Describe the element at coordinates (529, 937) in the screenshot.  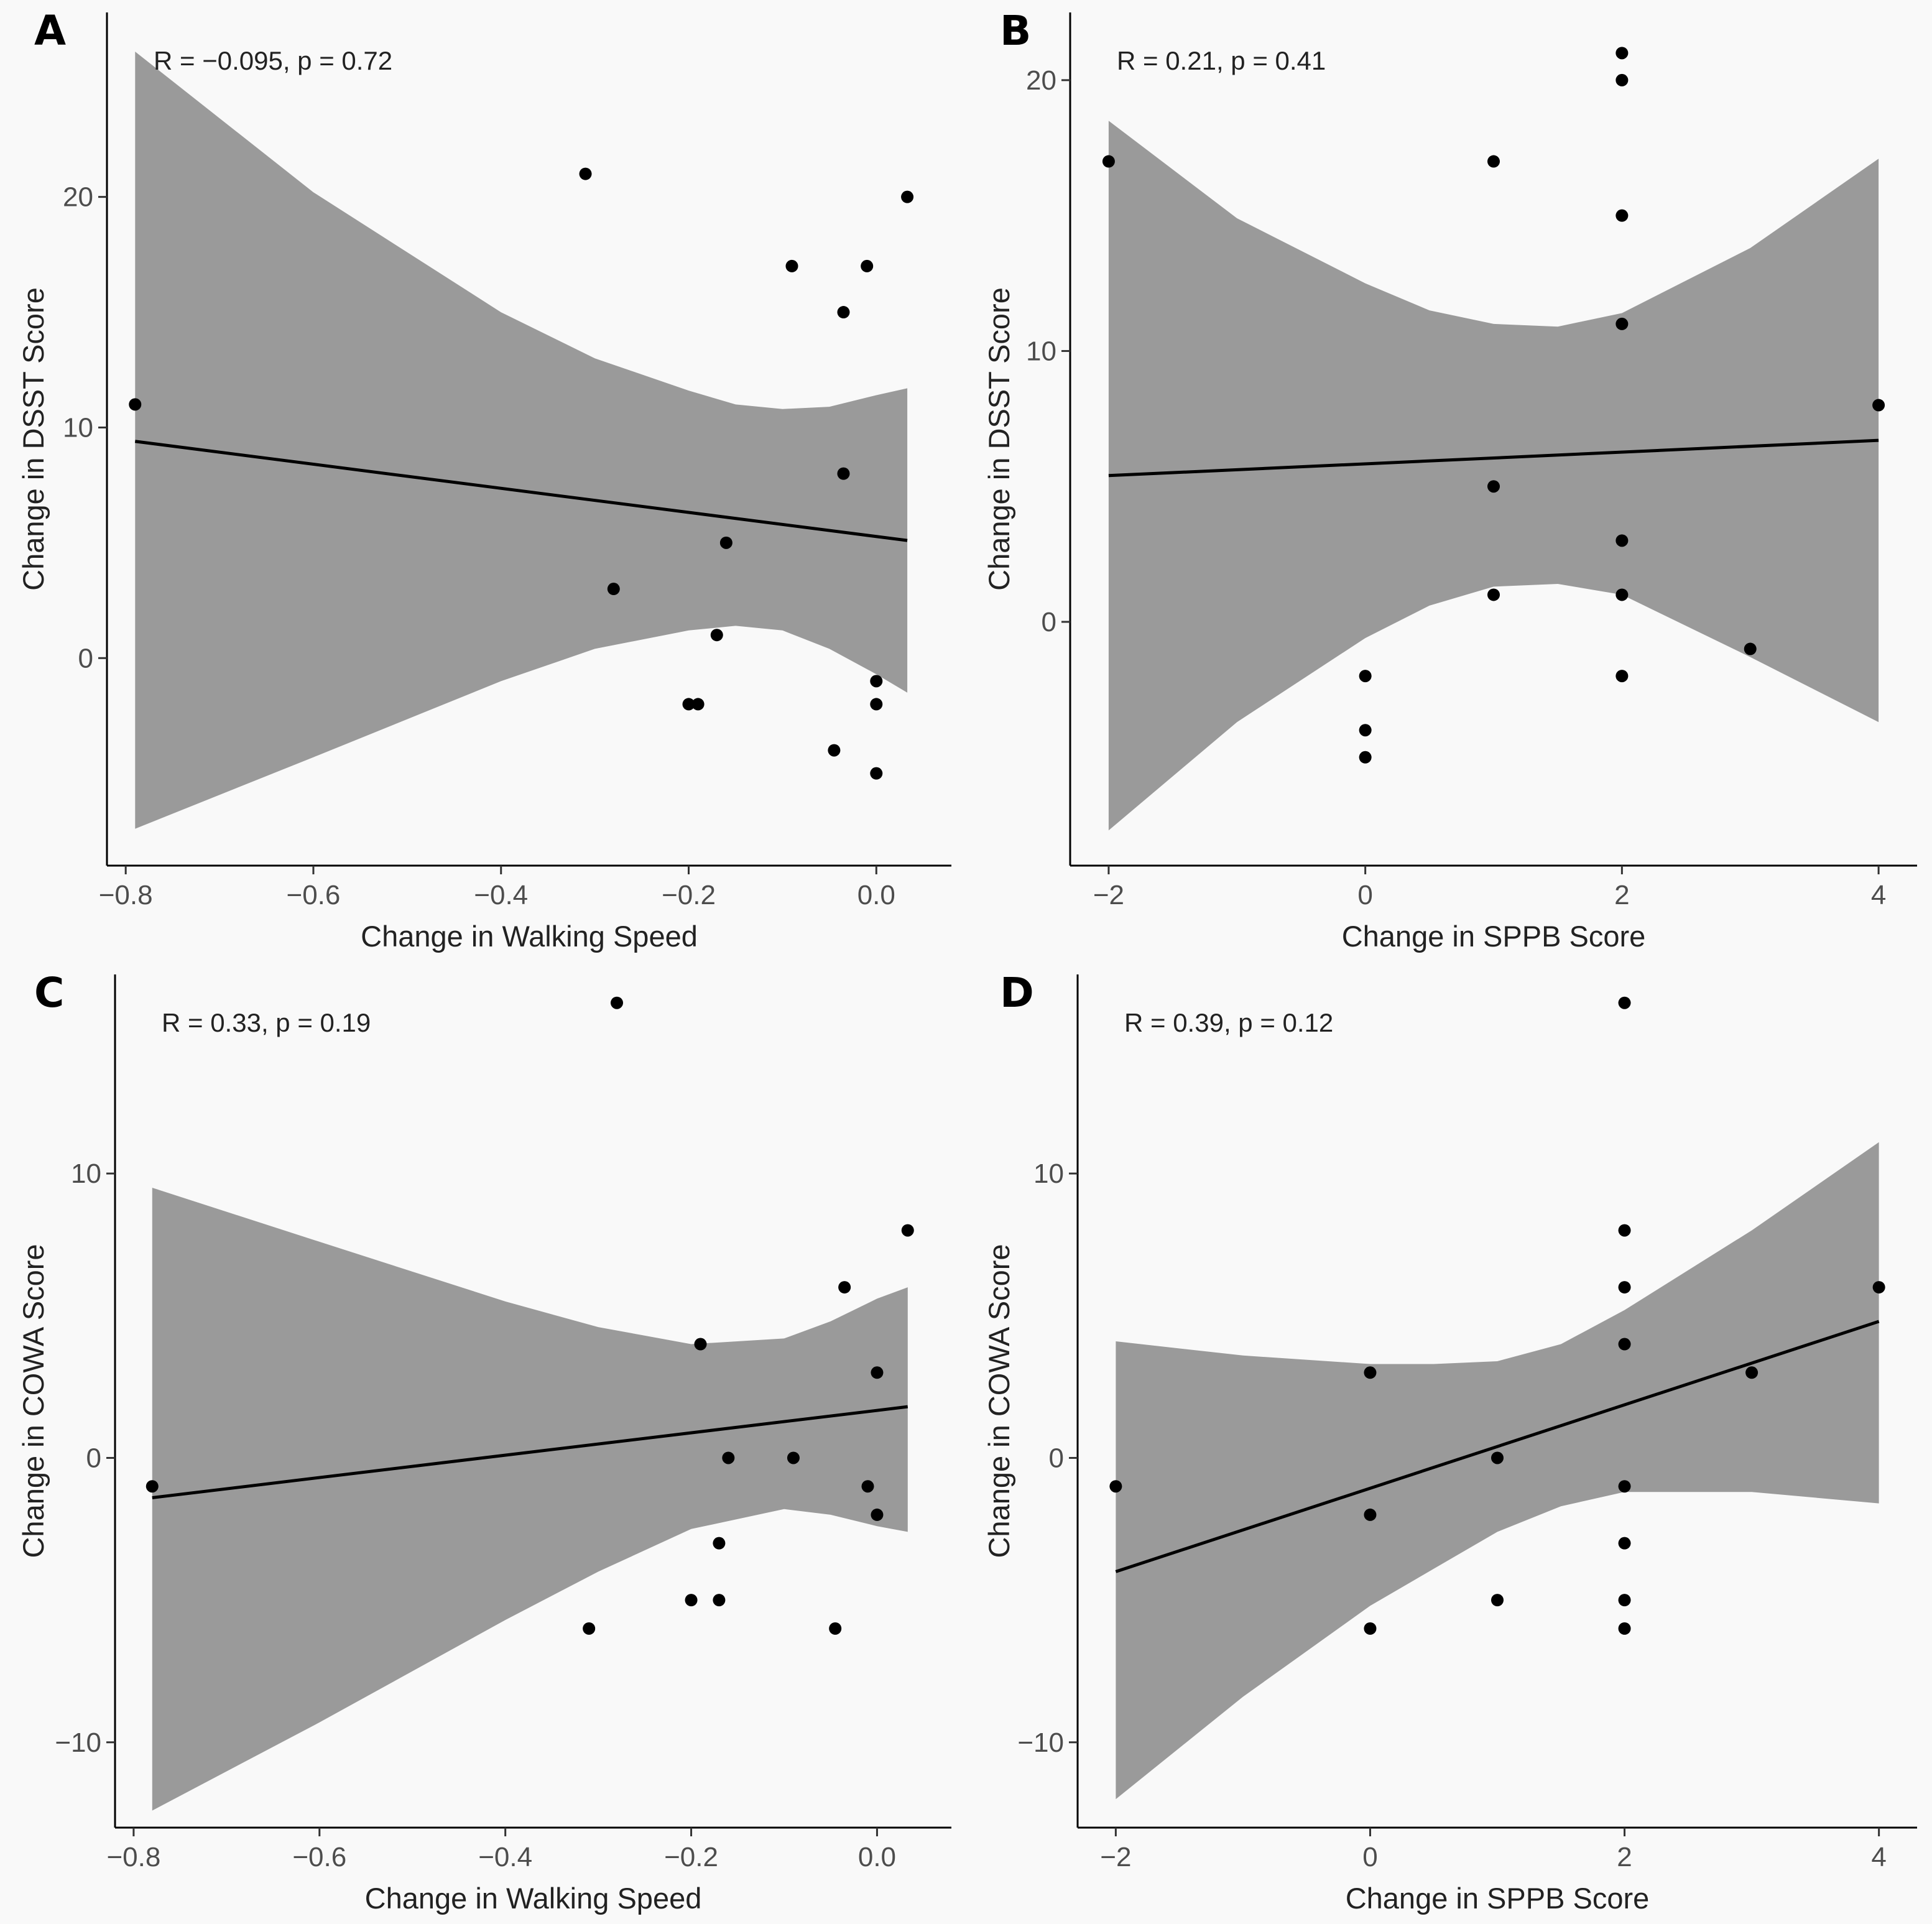
I see `x-axis-title: Change in Walking Speed` at that location.